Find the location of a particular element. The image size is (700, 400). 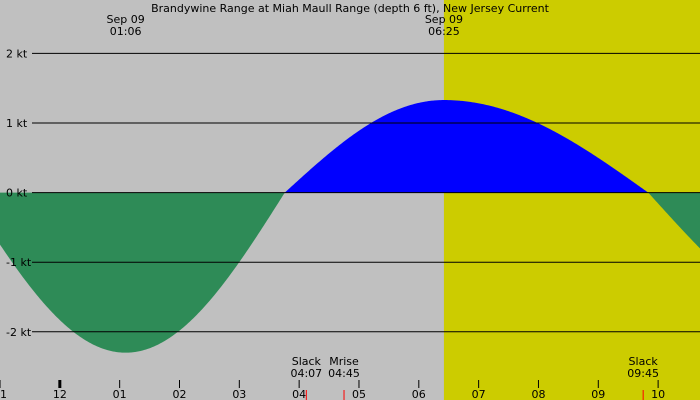

x-tick-label: 04 is located at coordinates (299, 394).